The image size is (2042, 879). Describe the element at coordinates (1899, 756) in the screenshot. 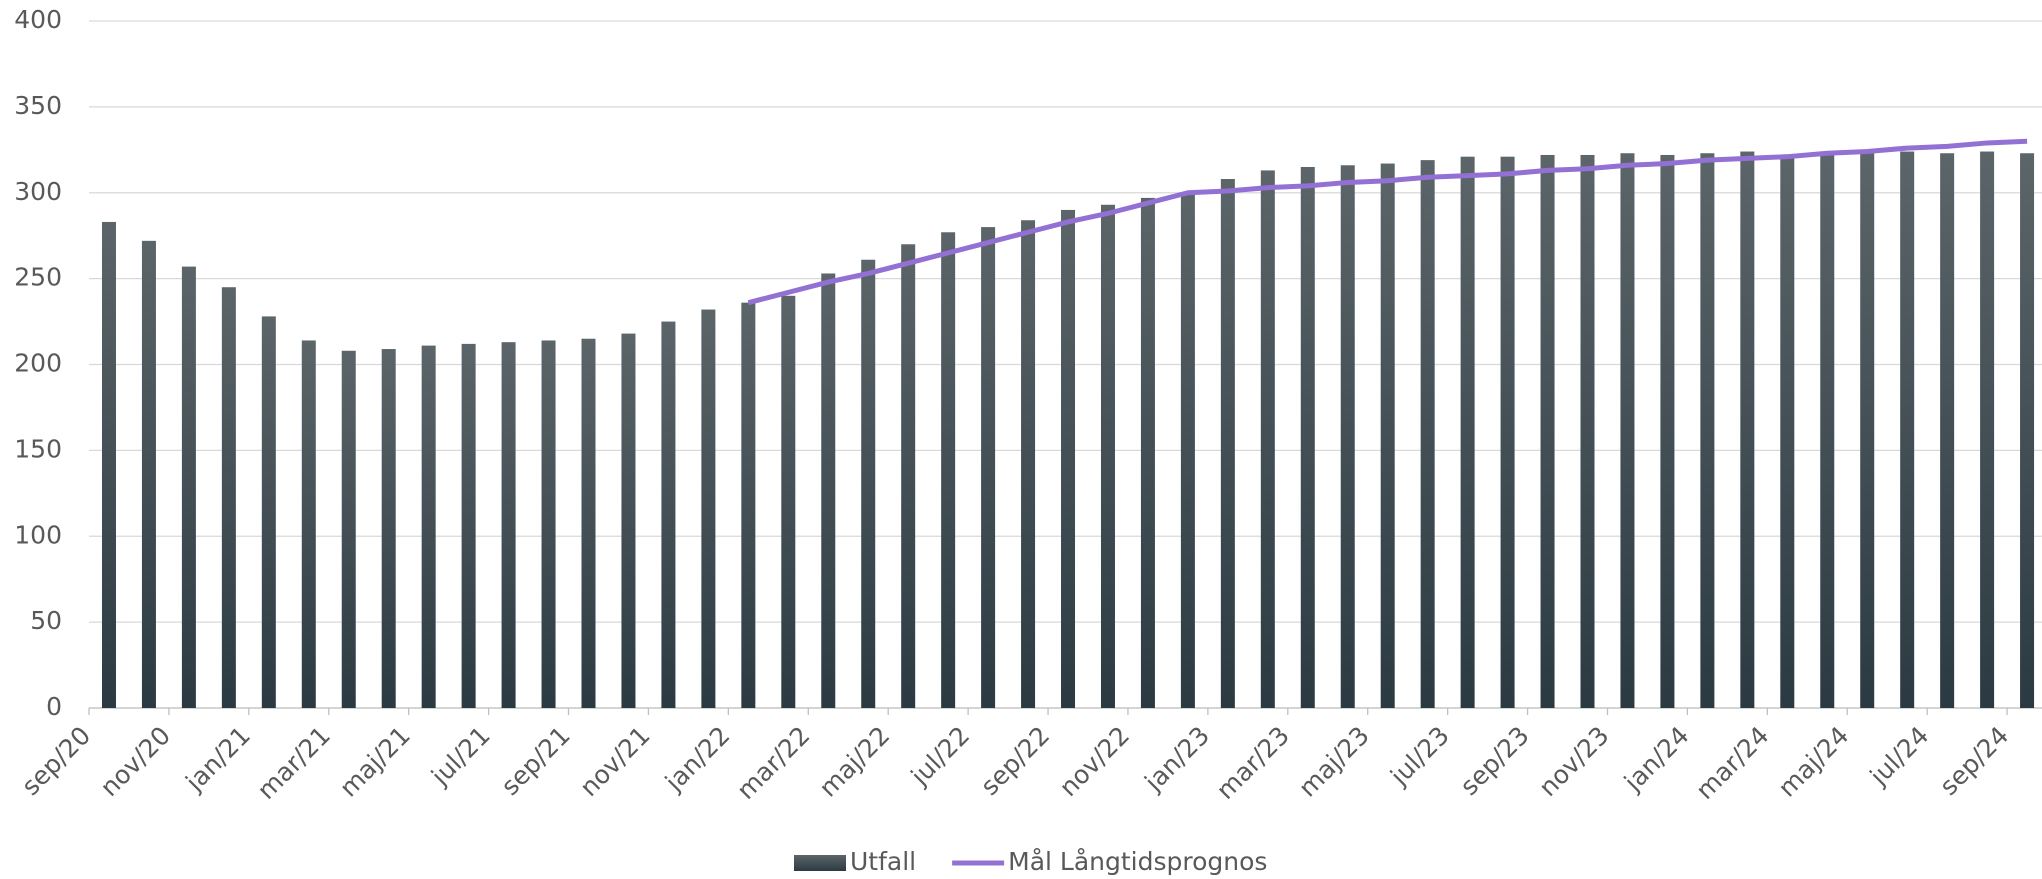

I see `x-tick-label: jul/24` at that location.